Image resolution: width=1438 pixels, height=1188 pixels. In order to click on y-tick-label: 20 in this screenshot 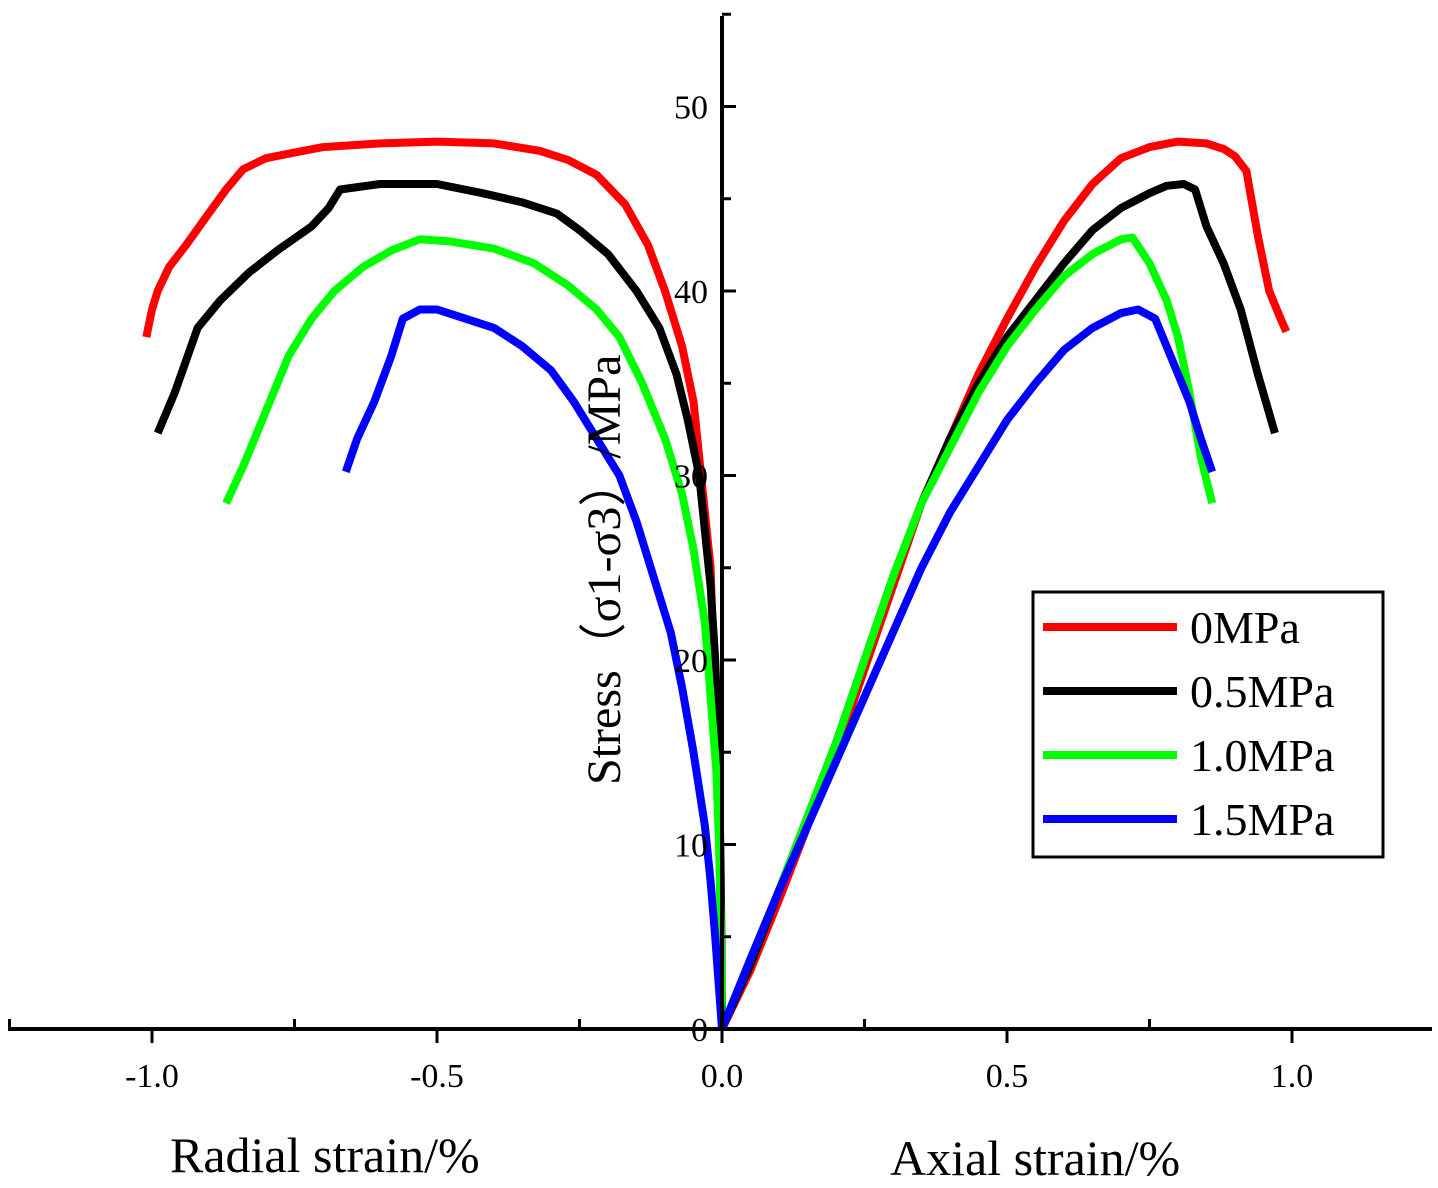, I will do `click(691, 661)`.